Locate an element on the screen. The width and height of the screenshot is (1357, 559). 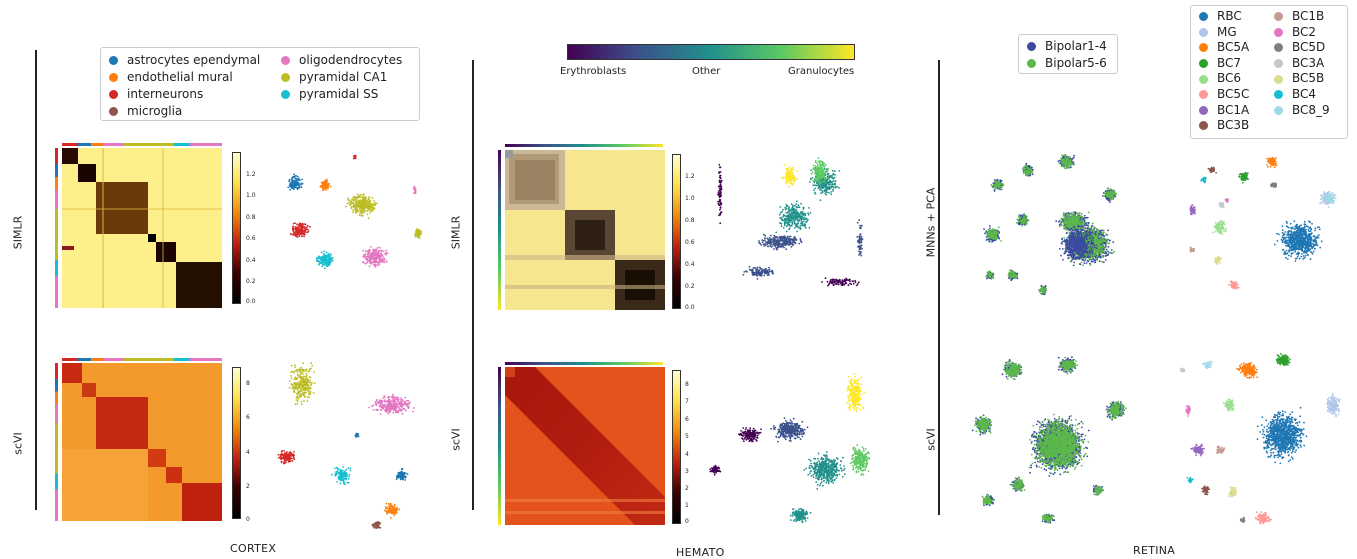
cbar-tick: 8 is located at coordinates (248, 383).